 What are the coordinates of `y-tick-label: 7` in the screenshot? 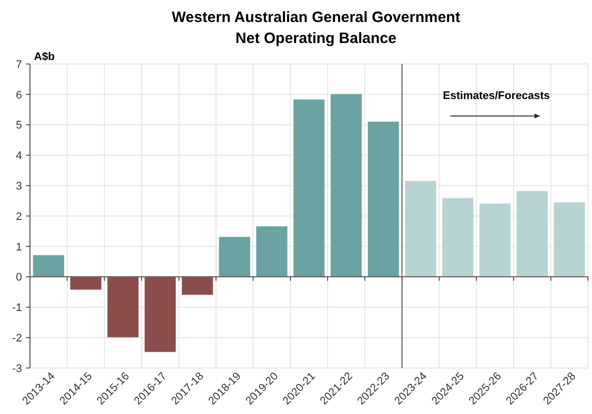 It's located at (19, 64).